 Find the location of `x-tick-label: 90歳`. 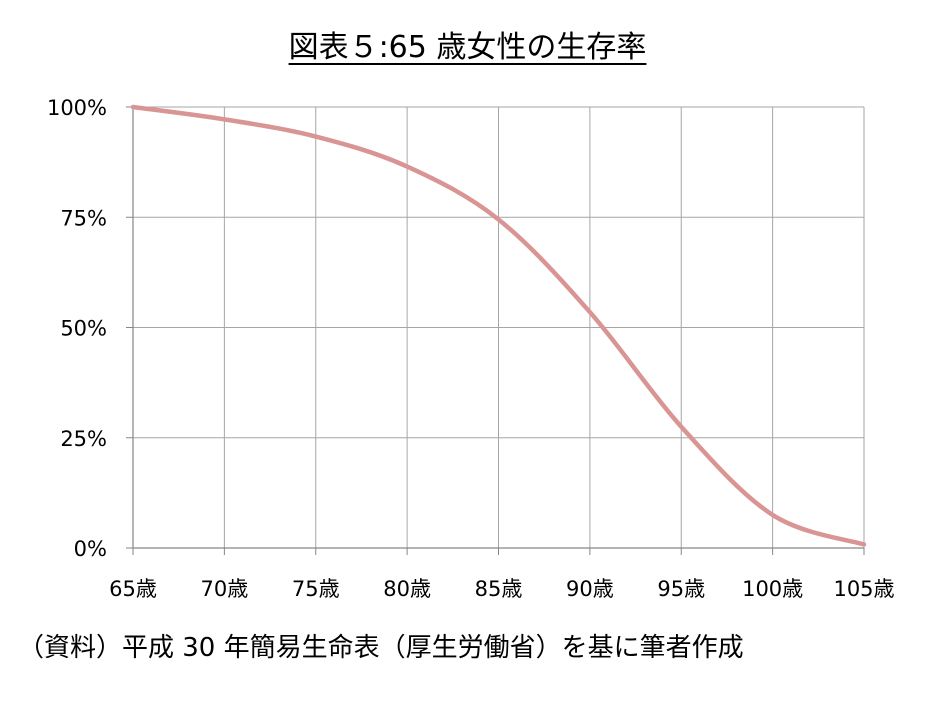

x-tick-label: 90歳 is located at coordinates (590, 589).